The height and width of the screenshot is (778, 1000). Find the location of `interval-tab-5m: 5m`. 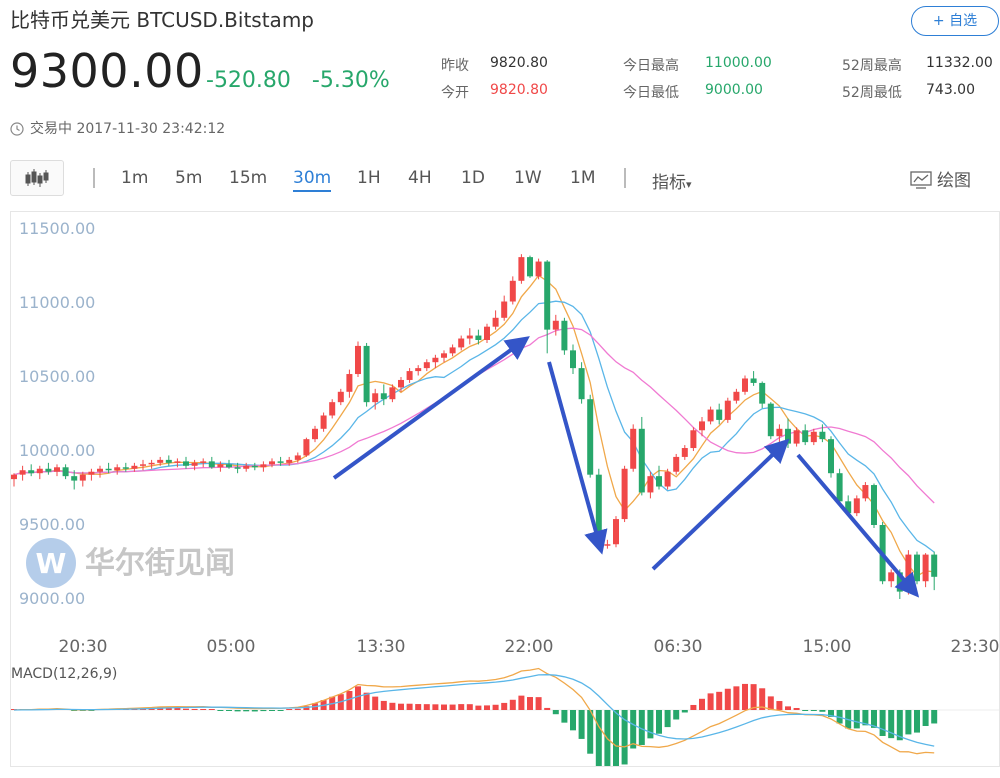

interval-tab-5m: 5m is located at coordinates (189, 178).